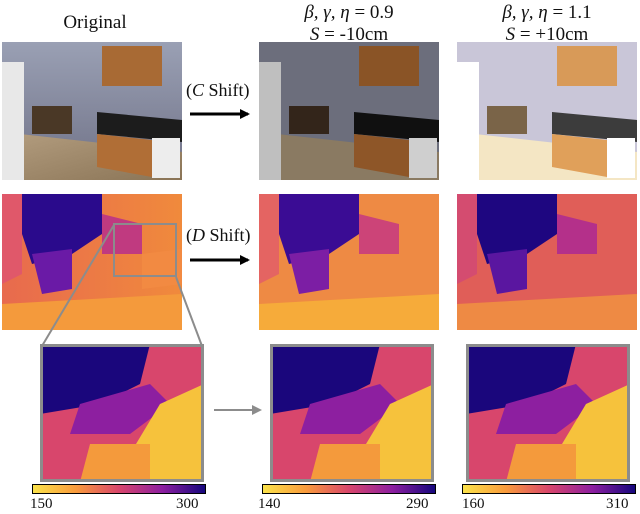  I want to click on original-header: Original, so click(95, 22).